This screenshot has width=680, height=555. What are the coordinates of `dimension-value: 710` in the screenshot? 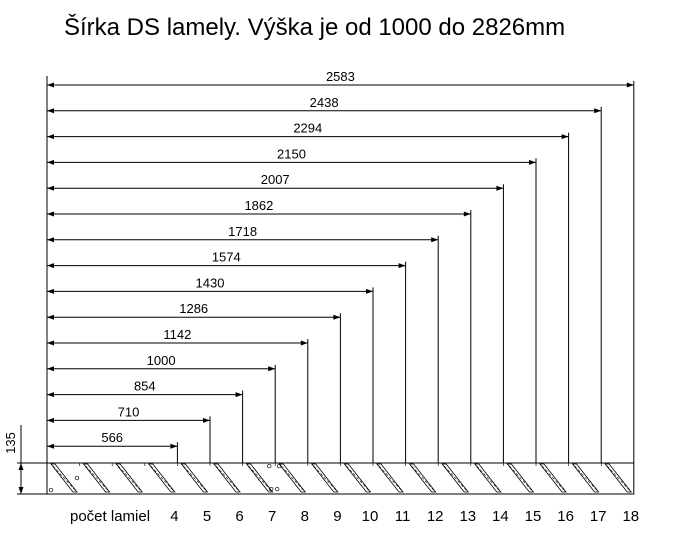 It's located at (129, 411).